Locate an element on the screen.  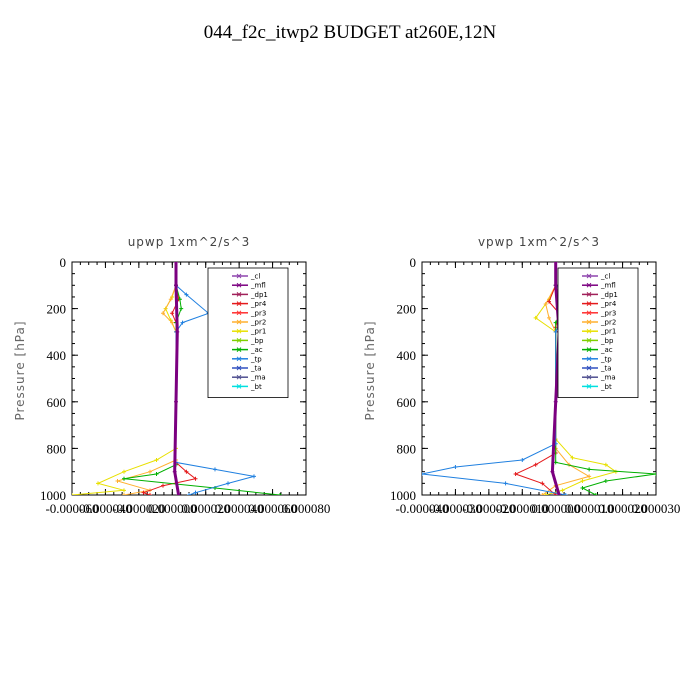
x-tick-label: 0.000080 is located at coordinates (306, 508).